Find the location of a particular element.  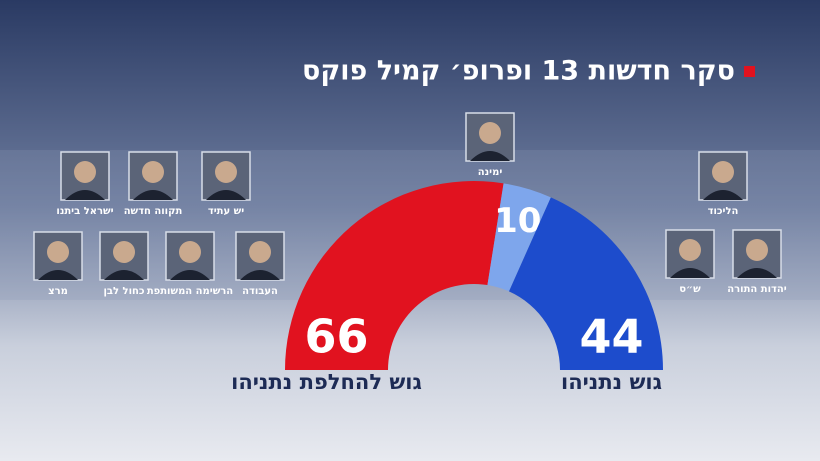

party-caption: ש״ס is located at coordinates (690, 289).